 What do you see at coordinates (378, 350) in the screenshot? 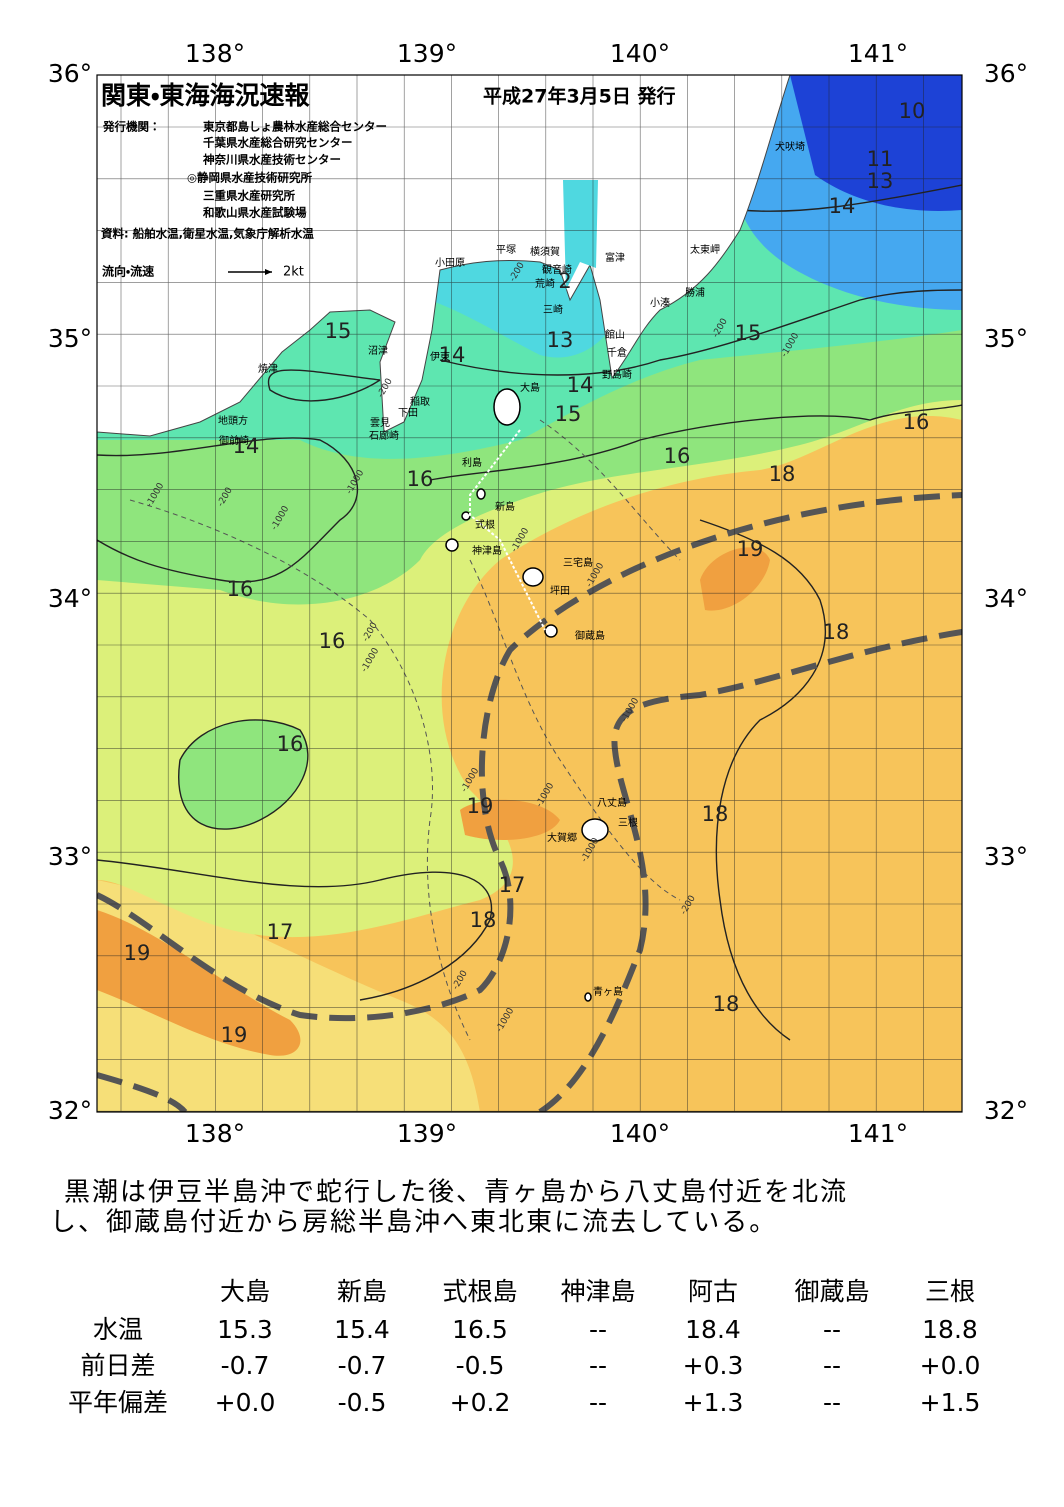
I see `place-name: 沼津` at bounding box center [378, 350].